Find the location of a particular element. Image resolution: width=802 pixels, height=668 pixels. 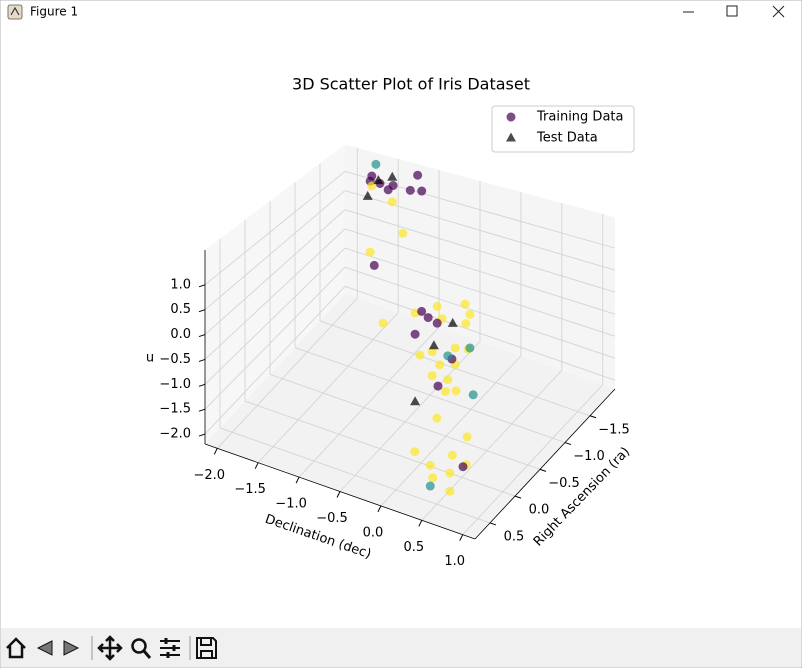

home-button is located at coordinates (16, 648).